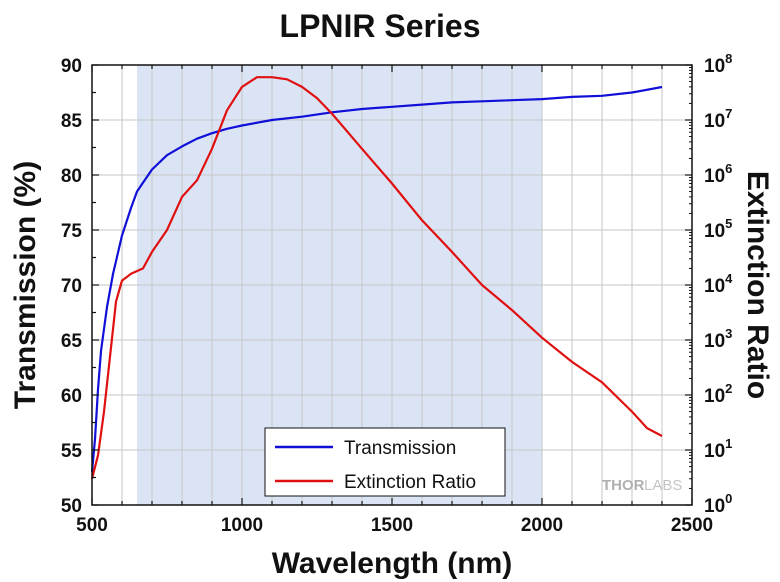  What do you see at coordinates (72, 121) in the screenshot?
I see `y-tick-label: 85` at bounding box center [72, 121].